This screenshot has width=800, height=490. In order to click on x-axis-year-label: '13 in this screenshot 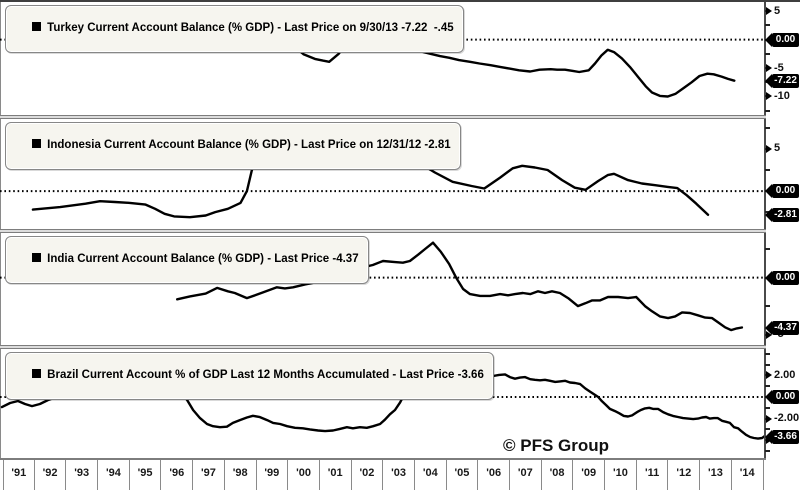, I will do `click(716, 475)`.